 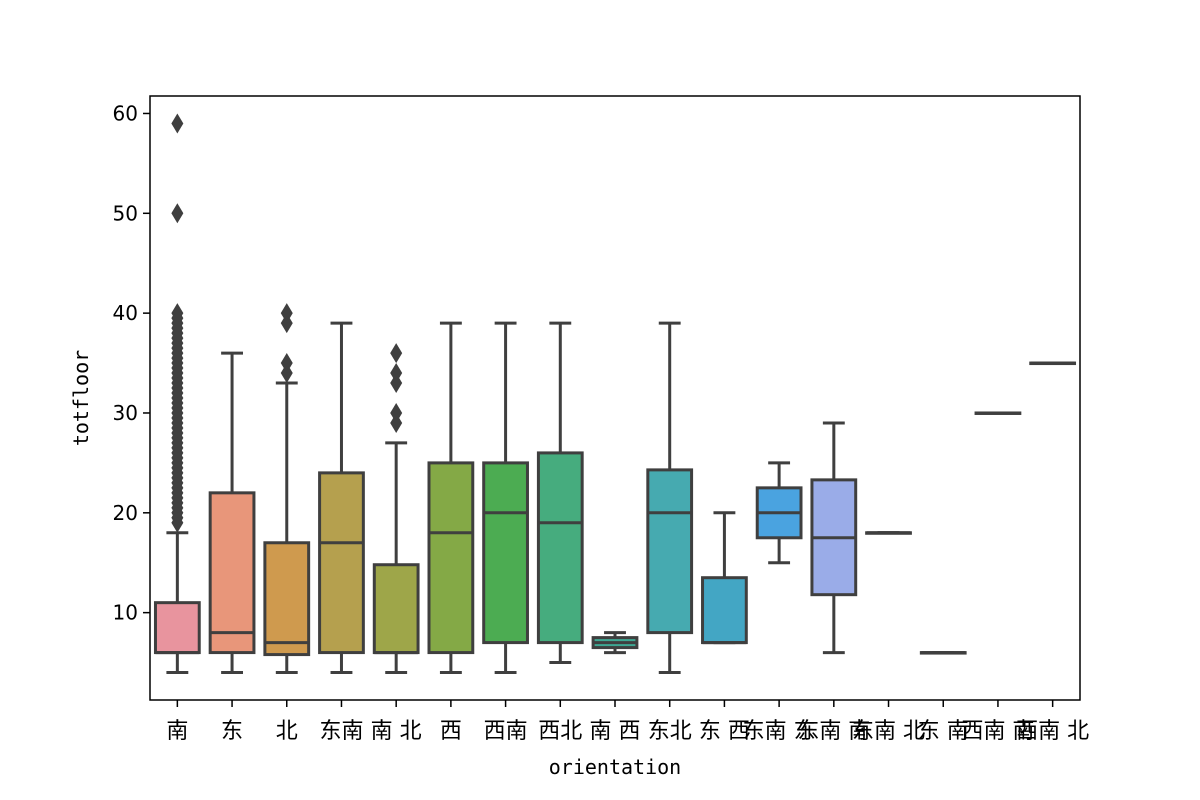 I want to click on y-tick-label: 50, so click(x=125, y=213).